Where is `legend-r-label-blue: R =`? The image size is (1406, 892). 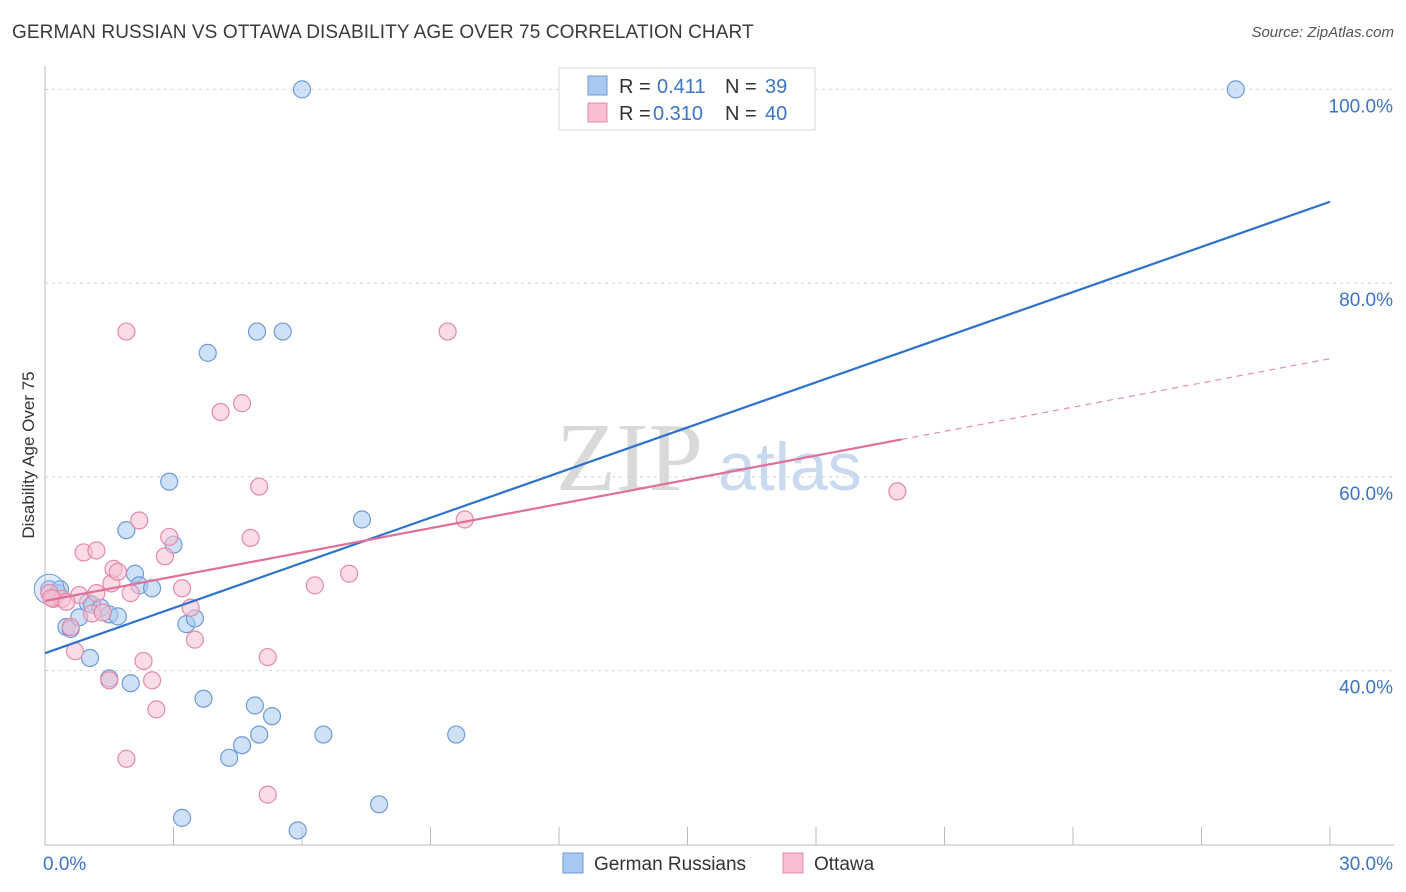 legend-r-label-blue: R = is located at coordinates (635, 87).